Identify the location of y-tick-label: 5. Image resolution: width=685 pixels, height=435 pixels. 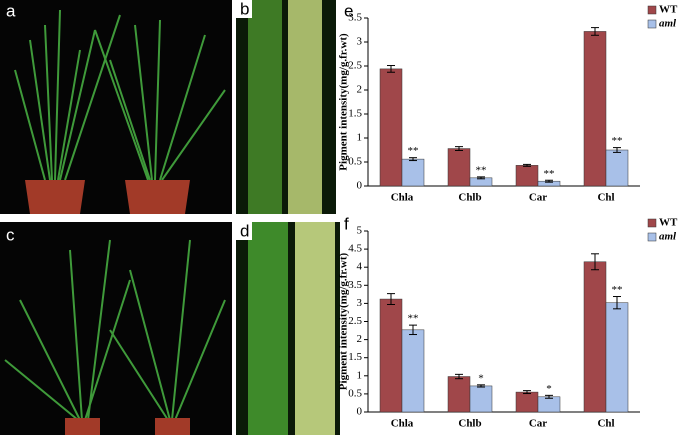
(360, 231).